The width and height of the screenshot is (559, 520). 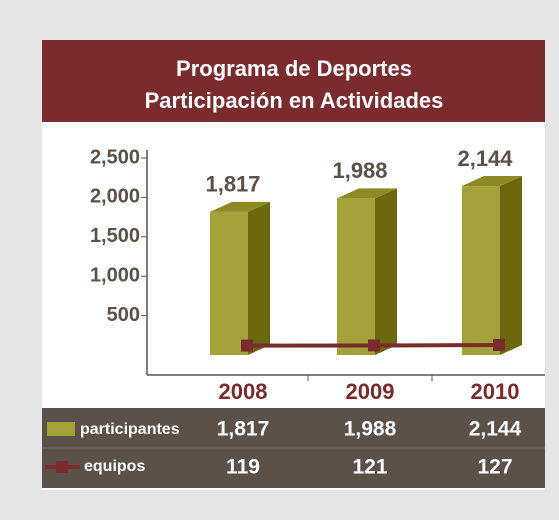 What do you see at coordinates (114, 466) in the screenshot?
I see `legend-label: equipos` at bounding box center [114, 466].